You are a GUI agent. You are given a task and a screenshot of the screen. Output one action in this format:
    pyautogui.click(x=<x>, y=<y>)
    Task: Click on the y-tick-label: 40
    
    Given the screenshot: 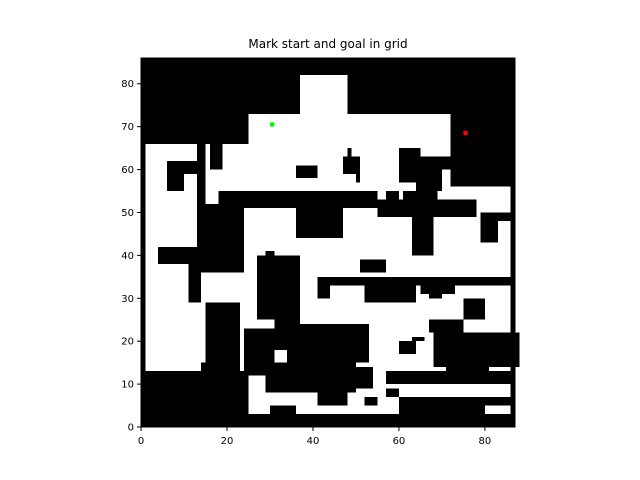 What is the action you would take?
    pyautogui.click(x=127, y=256)
    